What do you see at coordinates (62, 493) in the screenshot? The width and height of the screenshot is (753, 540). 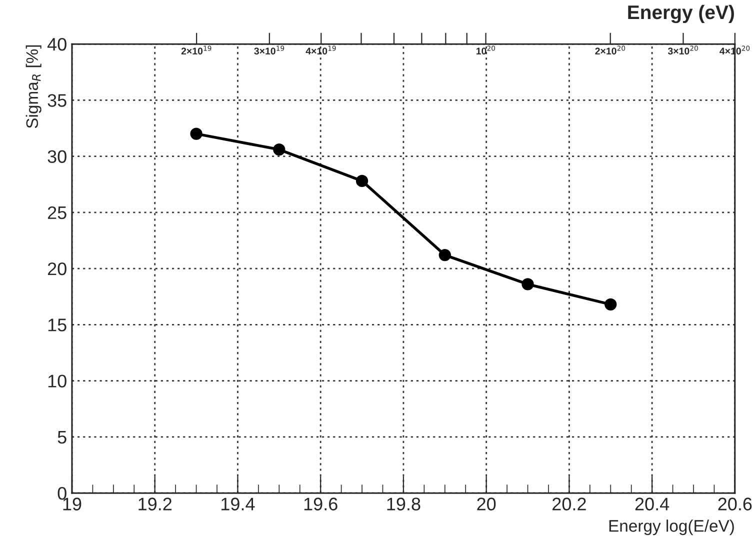 I see `y-tick-label: 0` at bounding box center [62, 493].